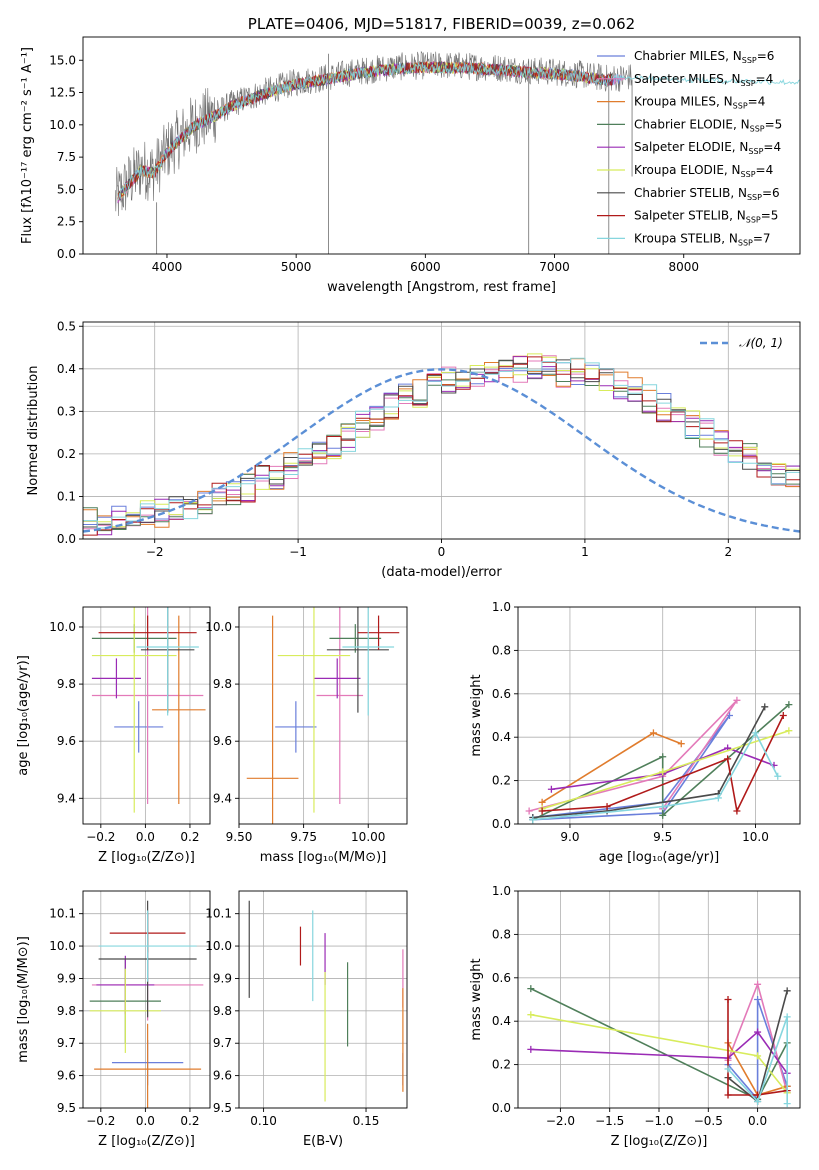  What do you see at coordinates (66, 411) in the screenshot?
I see `y-tick-label: 0.3` at bounding box center [66, 411].